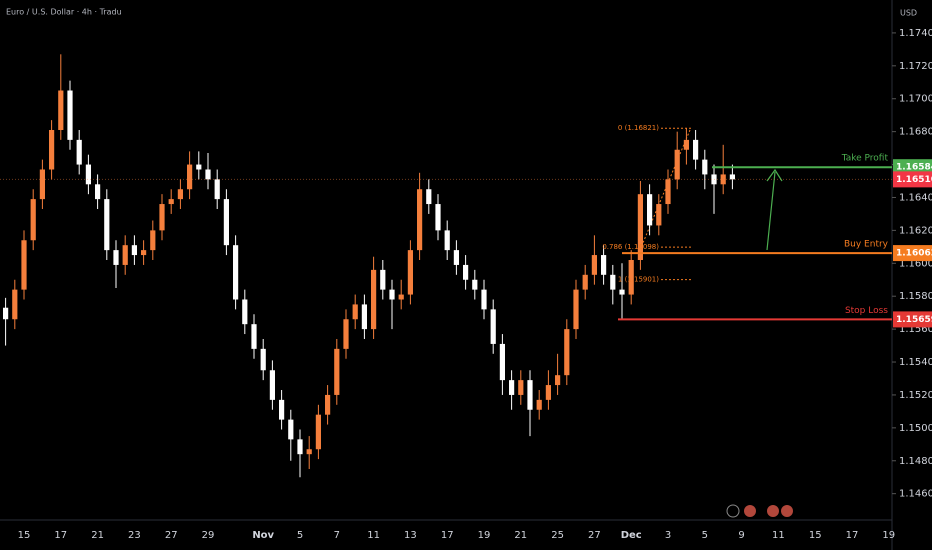  What do you see at coordinates (630, 247) in the screenshot?
I see `fib-label: 0.786 (1.16098)` at bounding box center [630, 247].